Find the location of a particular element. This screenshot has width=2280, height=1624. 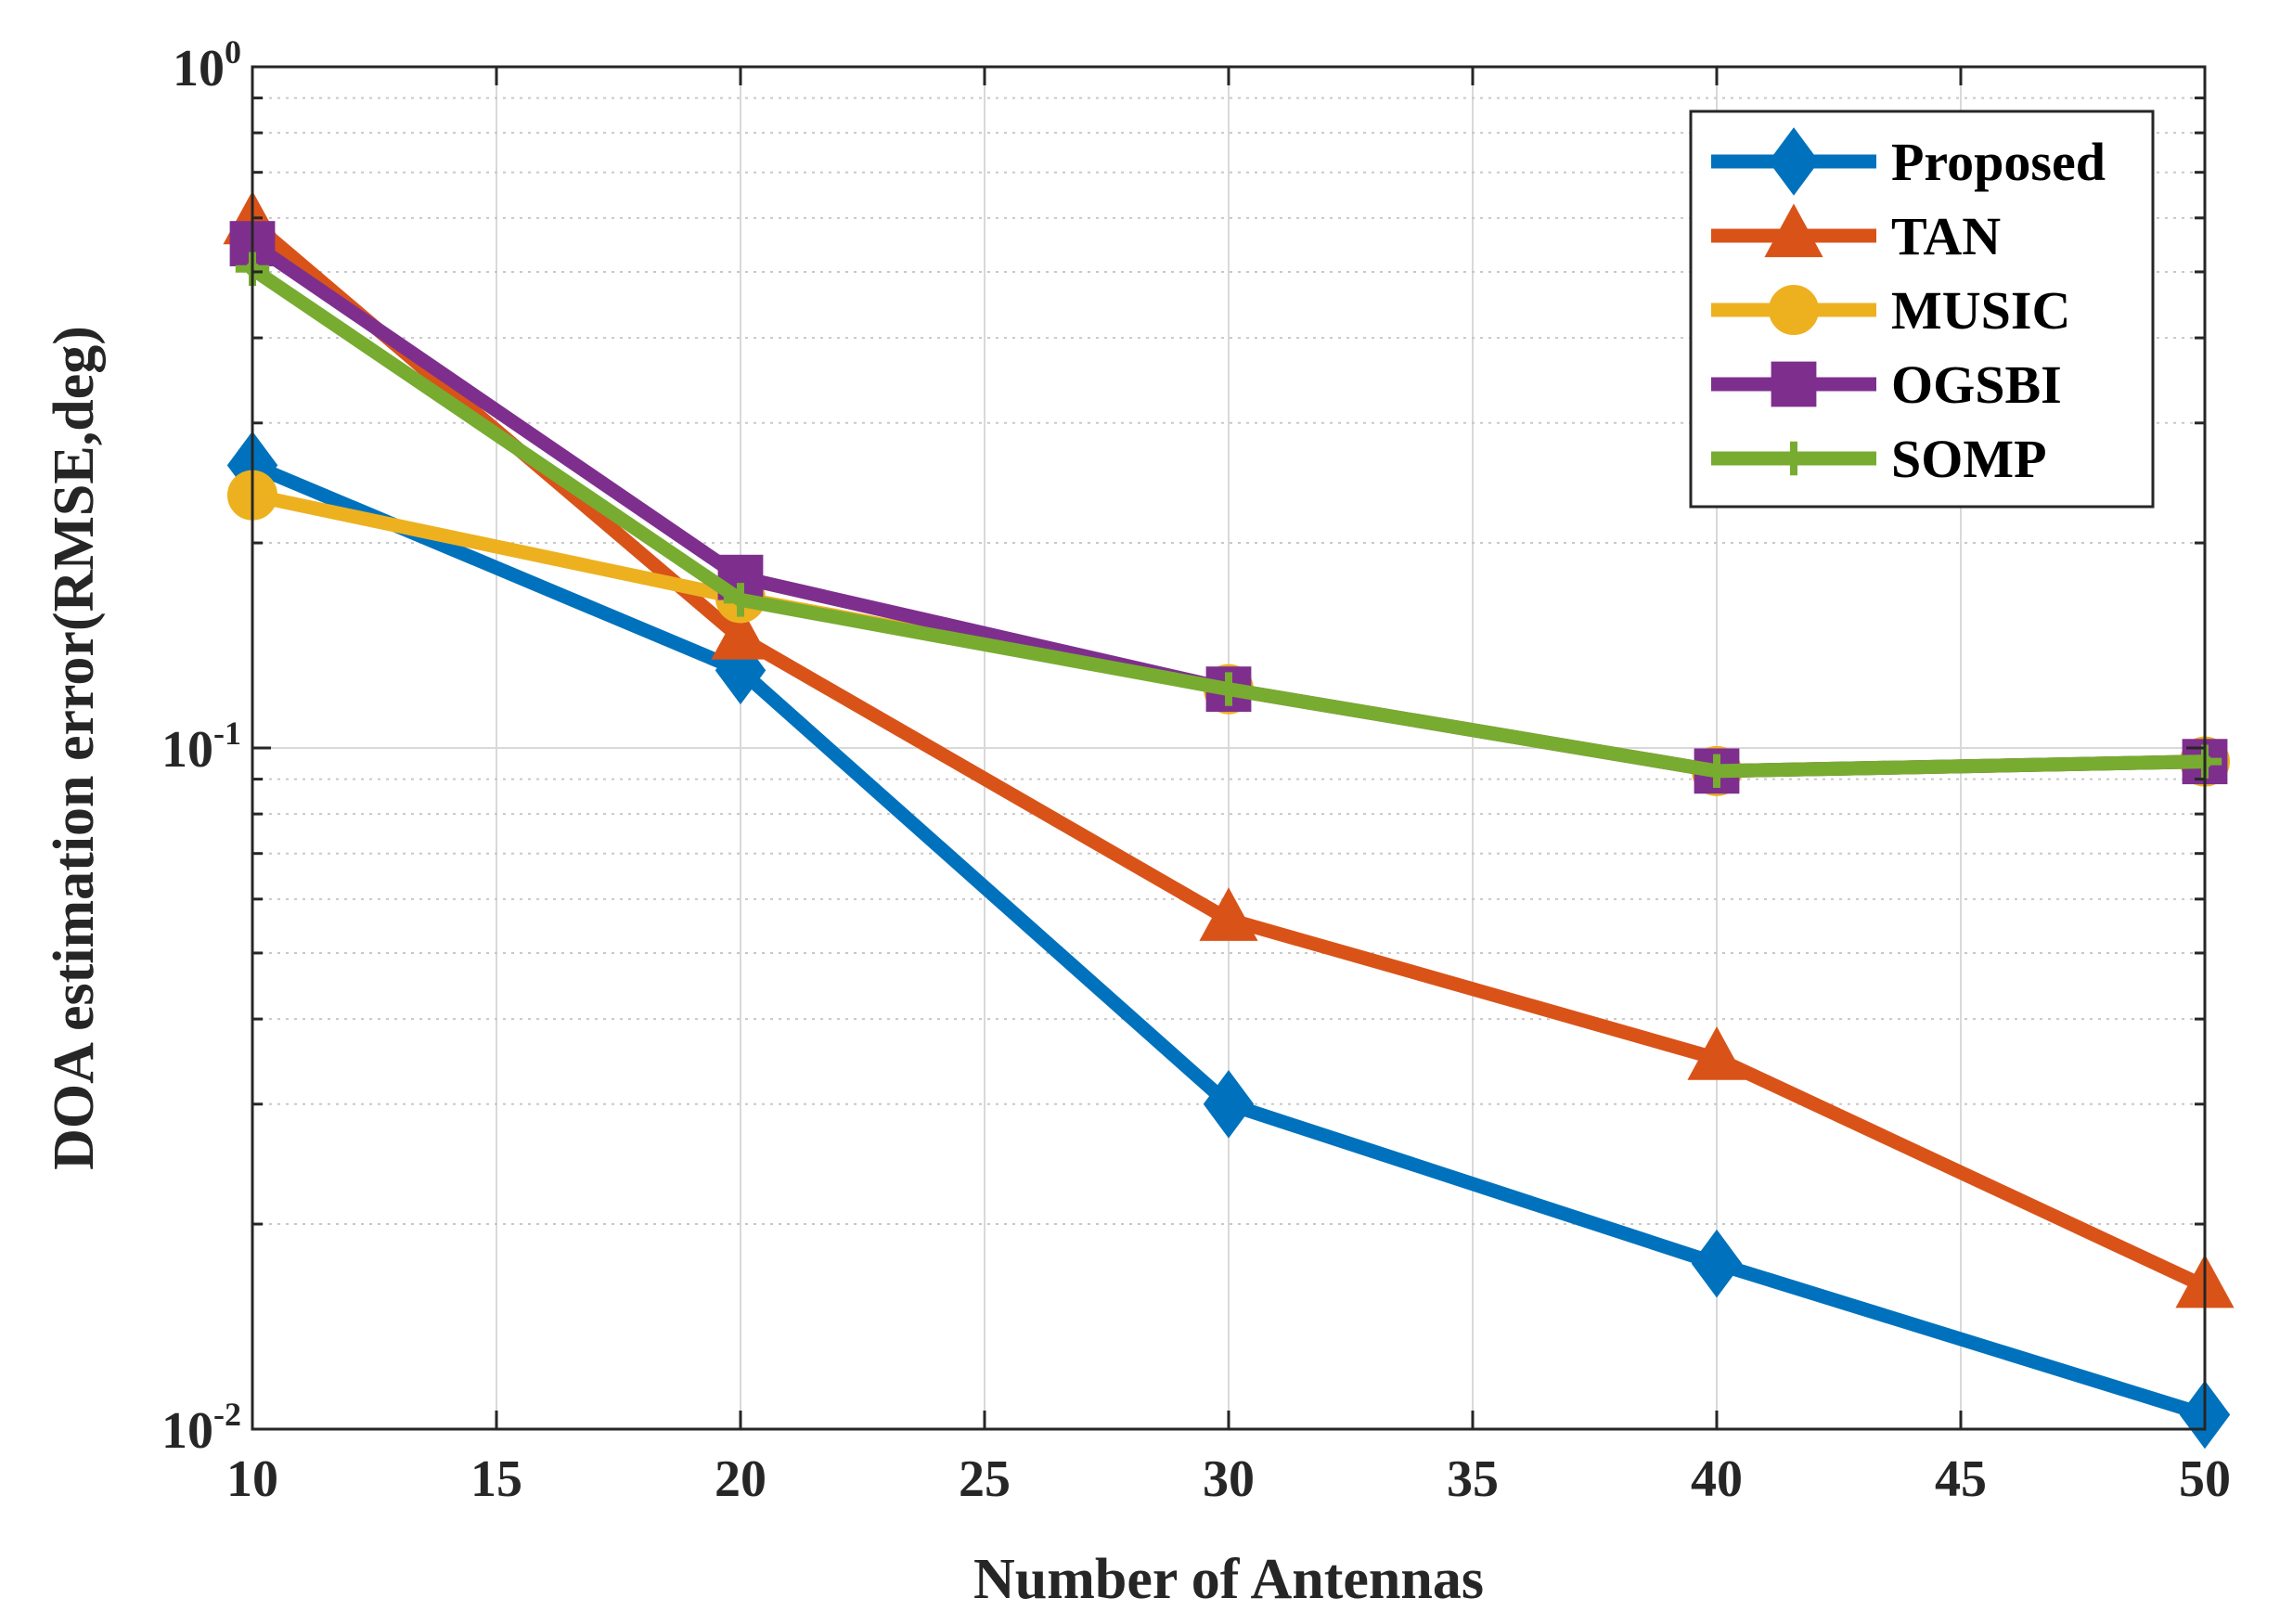

y-axis-label: DOA estimation error(RMSE,deg) is located at coordinates (75, 748).